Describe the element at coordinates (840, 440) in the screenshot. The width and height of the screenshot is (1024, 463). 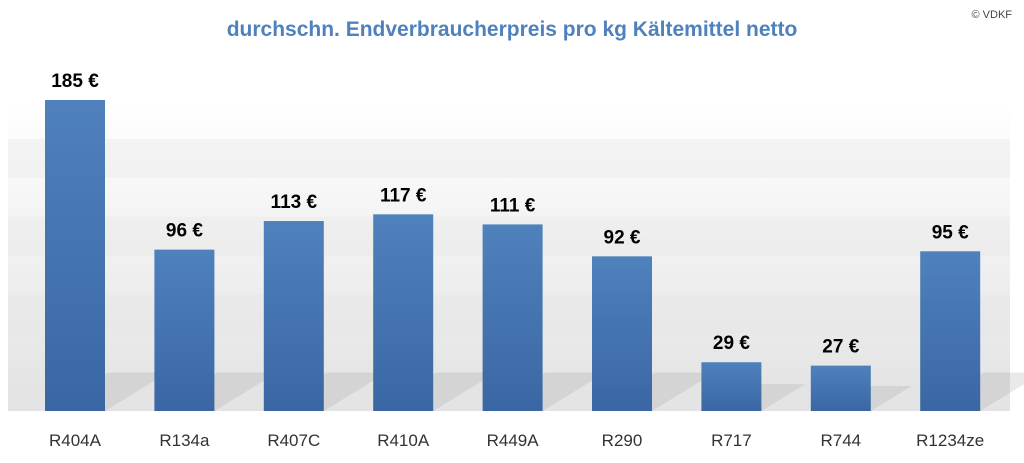
I see `category-label: R744` at that location.